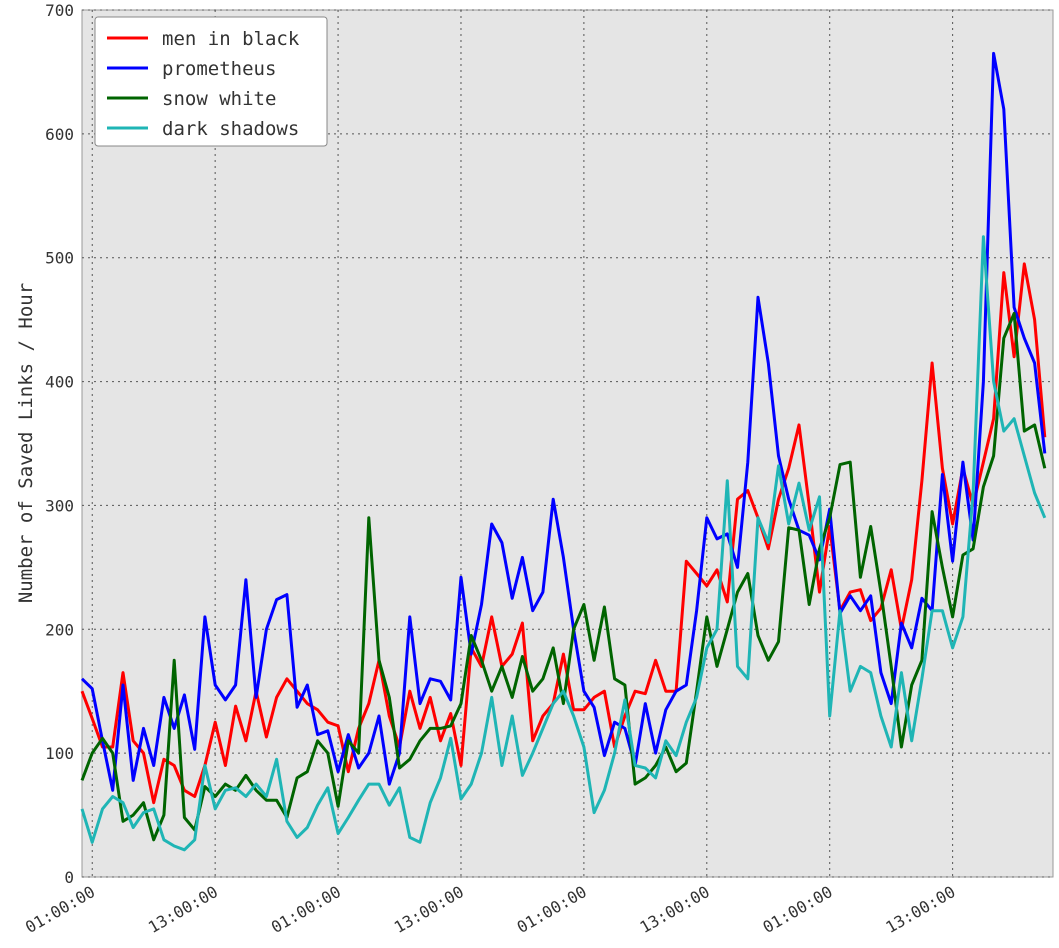  I want to click on y-tick-label: 500, so click(59, 258).